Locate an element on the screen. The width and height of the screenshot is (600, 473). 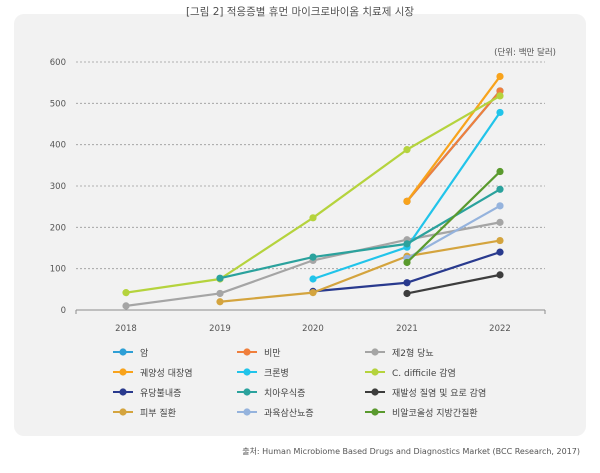
x-tick-label: 2020 is located at coordinates (313, 329).